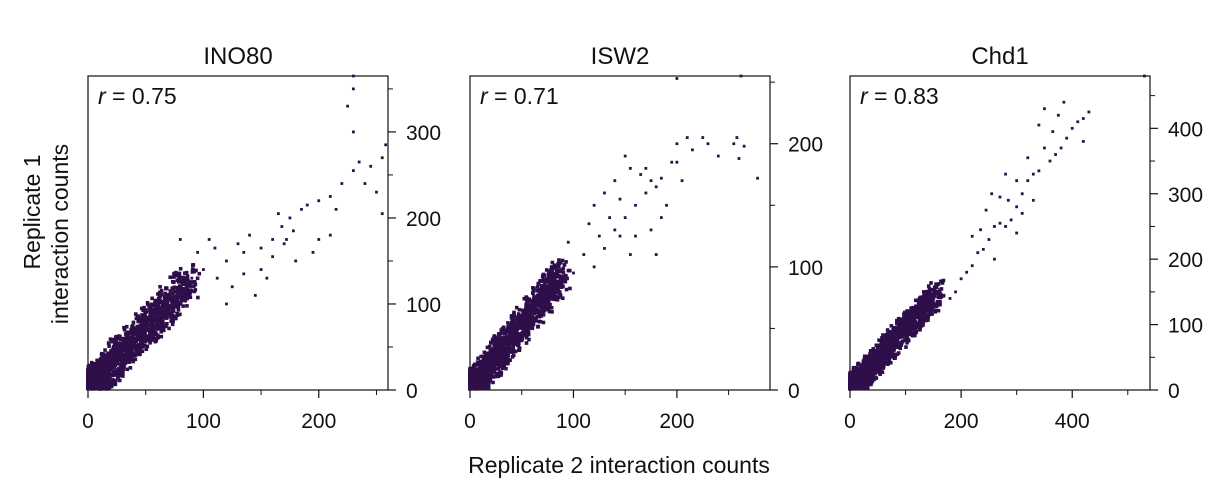  I want to click on x-tick-label: 200, so click(676, 421).